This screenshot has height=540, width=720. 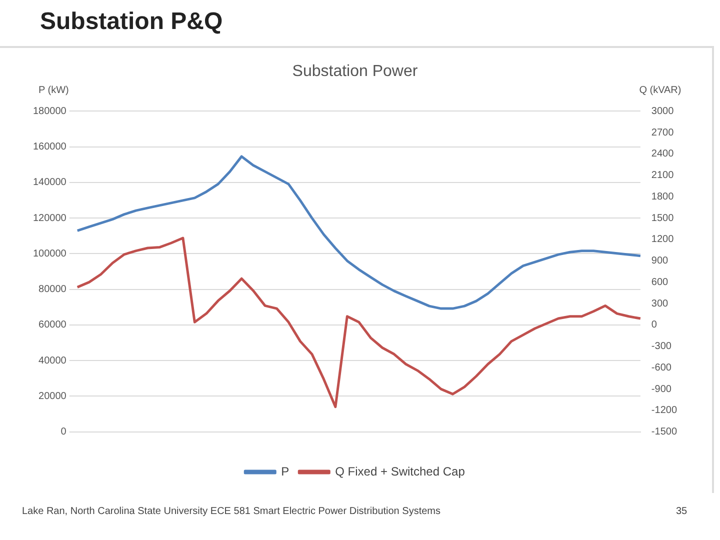 What do you see at coordinates (661, 389) in the screenshot?
I see `y2-tick-label: -900` at bounding box center [661, 389].